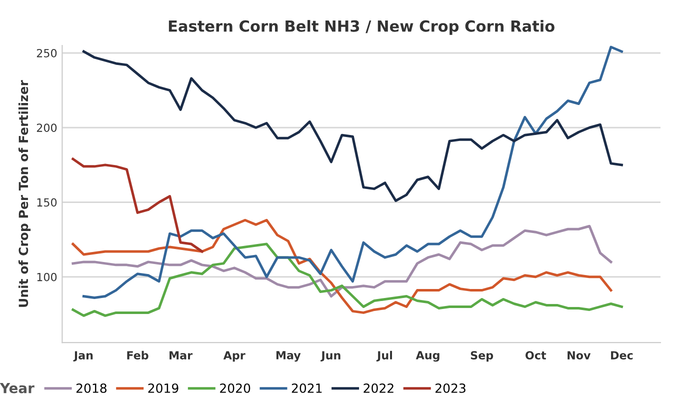 The width and height of the screenshot is (676, 396). What do you see at coordinates (361, 27) in the screenshot?
I see `chart-title: Eastern Corn Belt NH3 / New Crop Corn Ratio` at bounding box center [361, 27].